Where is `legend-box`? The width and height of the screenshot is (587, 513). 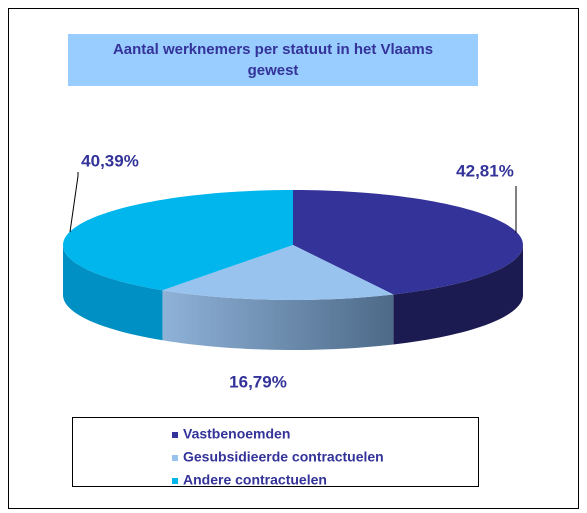 legend-box is located at coordinates (275, 452).